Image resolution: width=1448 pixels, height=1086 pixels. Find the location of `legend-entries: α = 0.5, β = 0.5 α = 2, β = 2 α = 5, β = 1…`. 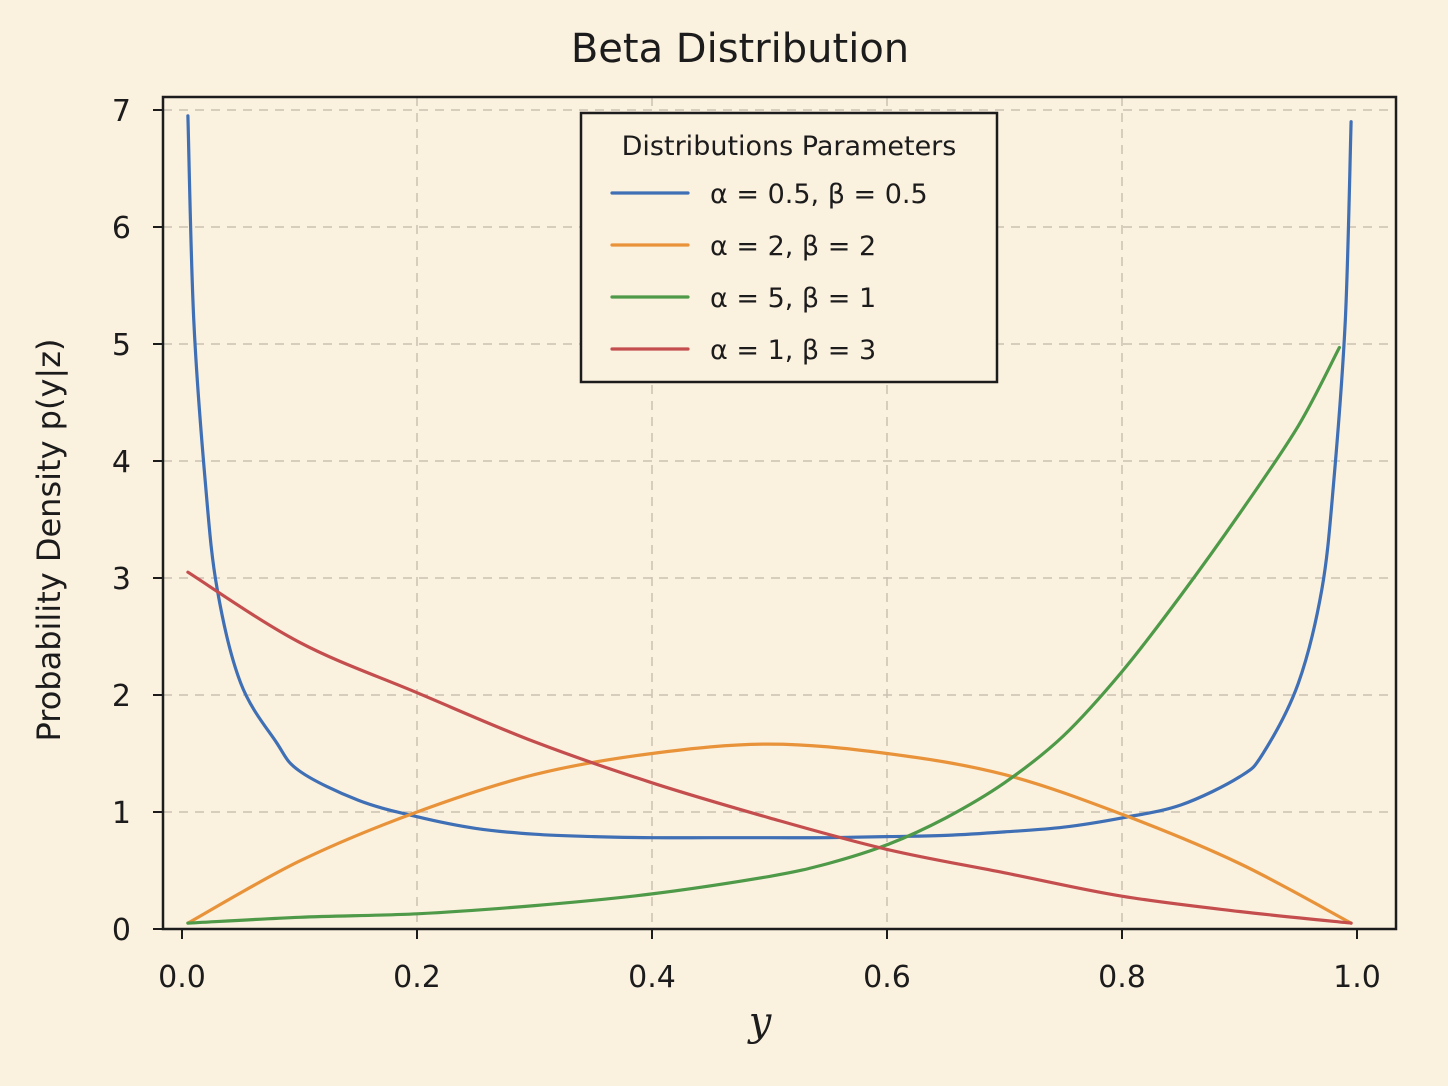

legend-entries: α = 0.5, β = 0.5 α = 2, β = 2 α = 5, β = 1… is located at coordinates (769, 272).